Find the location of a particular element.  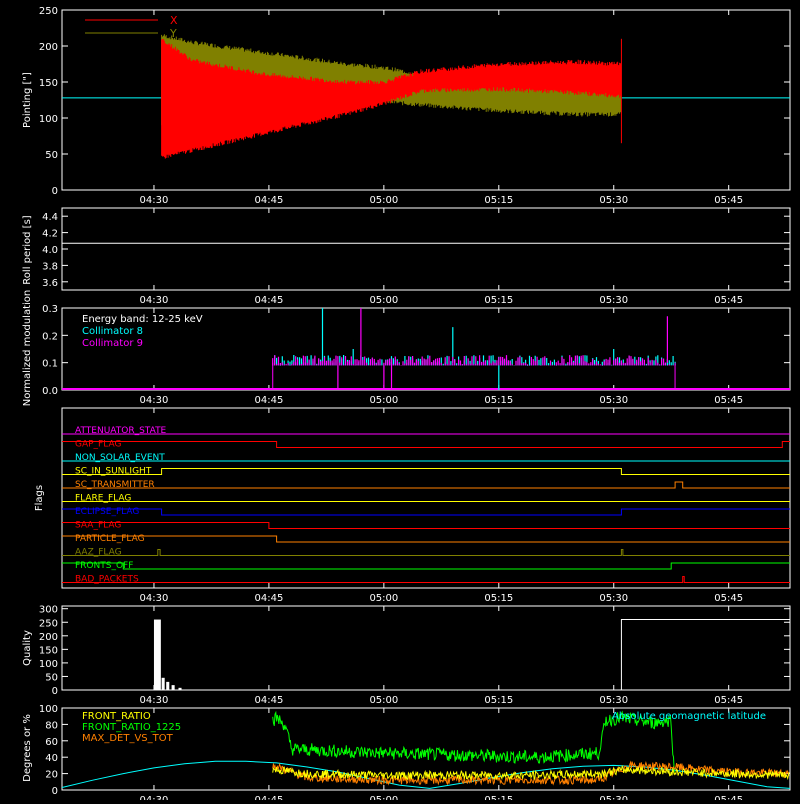

quality-y-tick-label: 50 is located at coordinates (51, 677).